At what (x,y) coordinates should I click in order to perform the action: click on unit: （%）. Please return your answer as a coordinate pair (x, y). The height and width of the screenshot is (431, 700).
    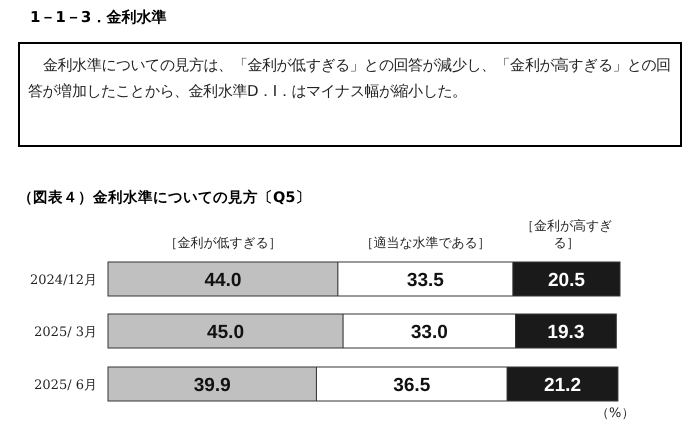
    Looking at the image, I should click on (615, 413).